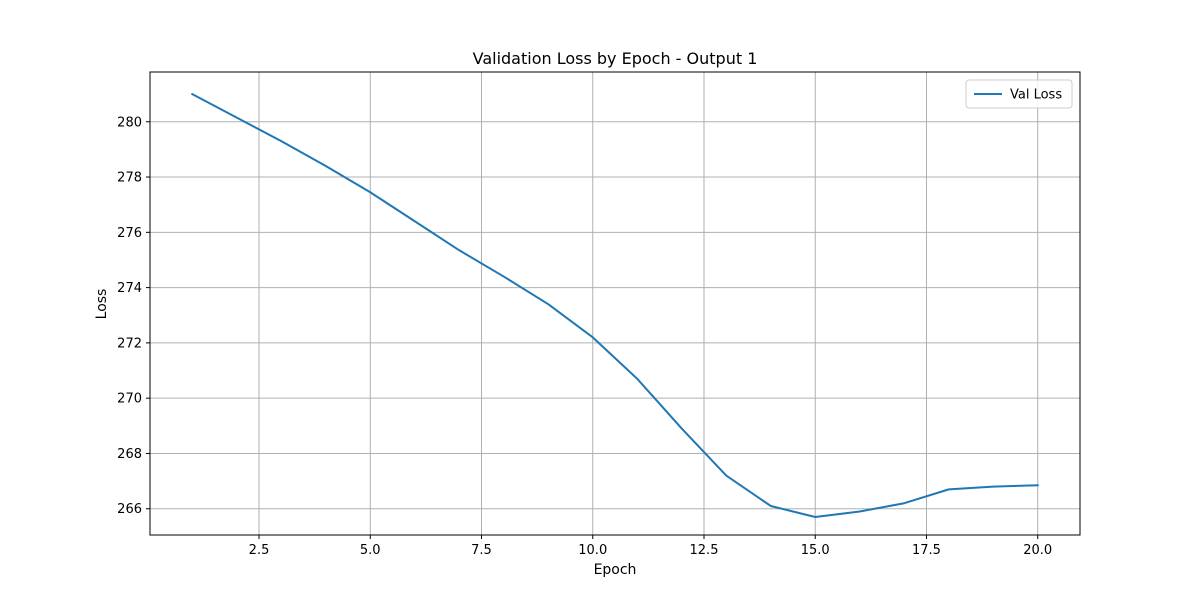  I want to click on y-tick-label: 274, so click(129, 288).